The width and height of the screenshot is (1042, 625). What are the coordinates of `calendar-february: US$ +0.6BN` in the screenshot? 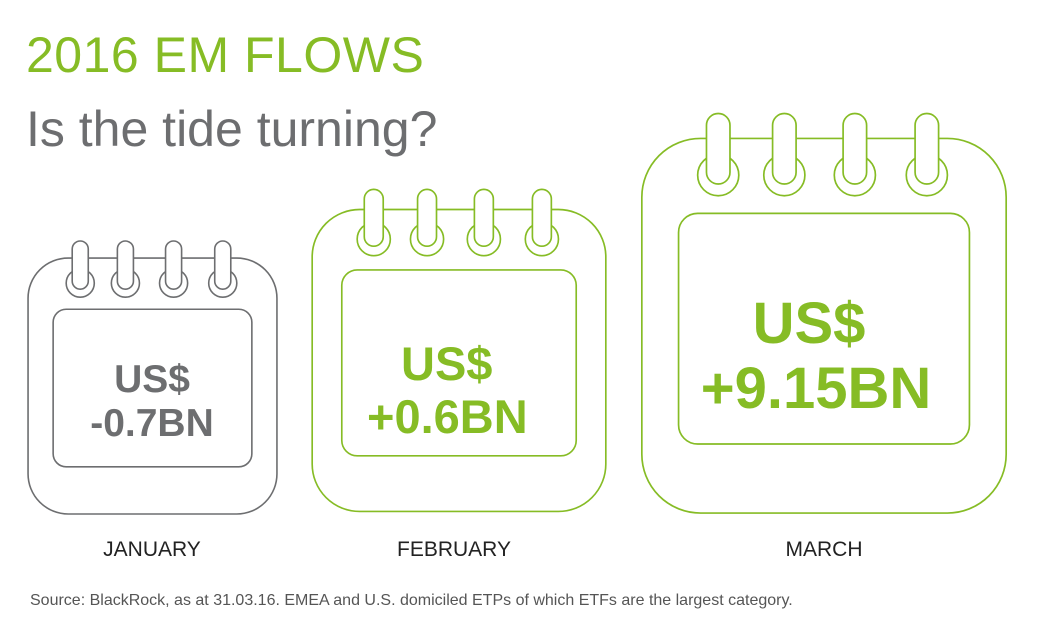 It's located at (459, 351).